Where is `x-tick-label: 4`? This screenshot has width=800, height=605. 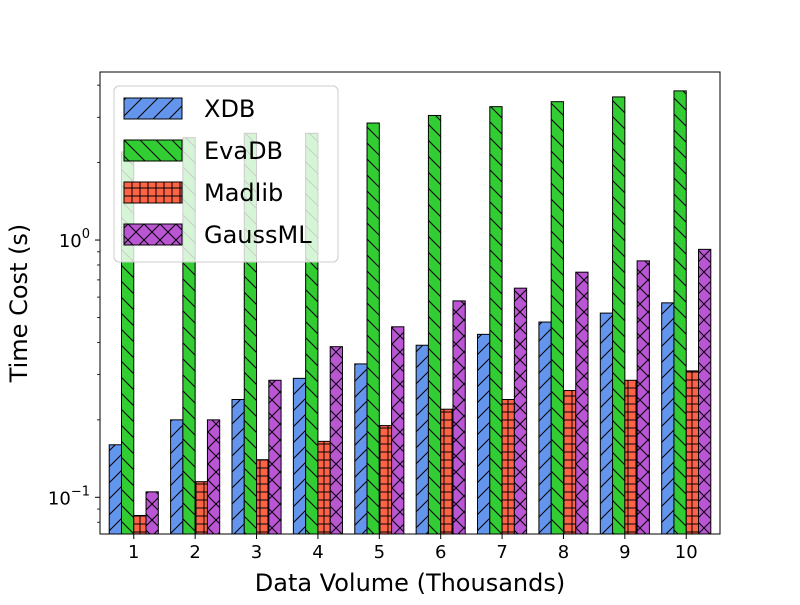
x-tick-label: 4 is located at coordinates (317, 552).